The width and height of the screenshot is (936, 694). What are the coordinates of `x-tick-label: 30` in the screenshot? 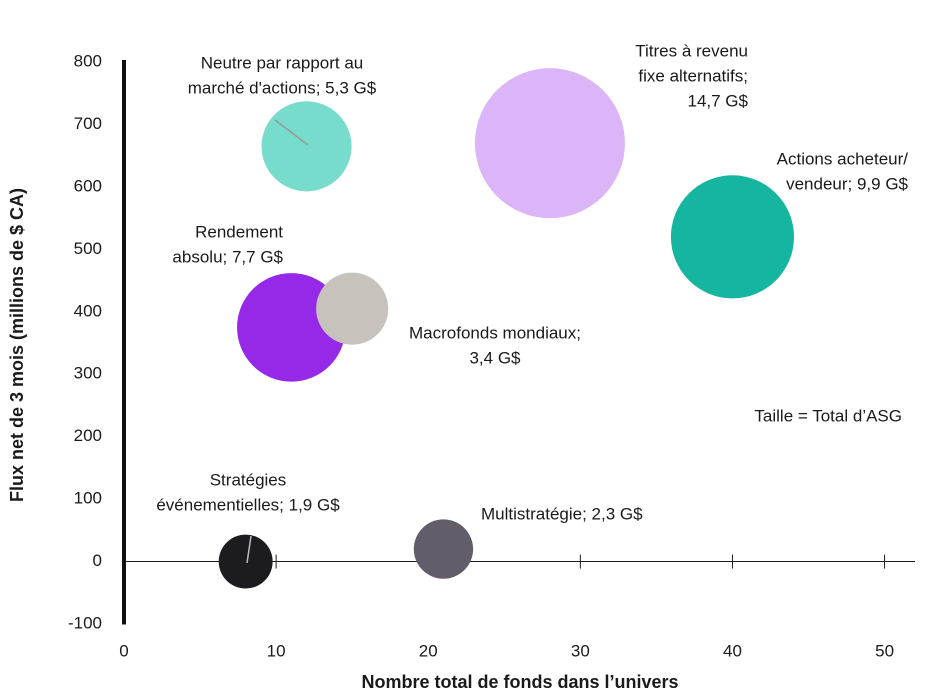 It's located at (580, 650).